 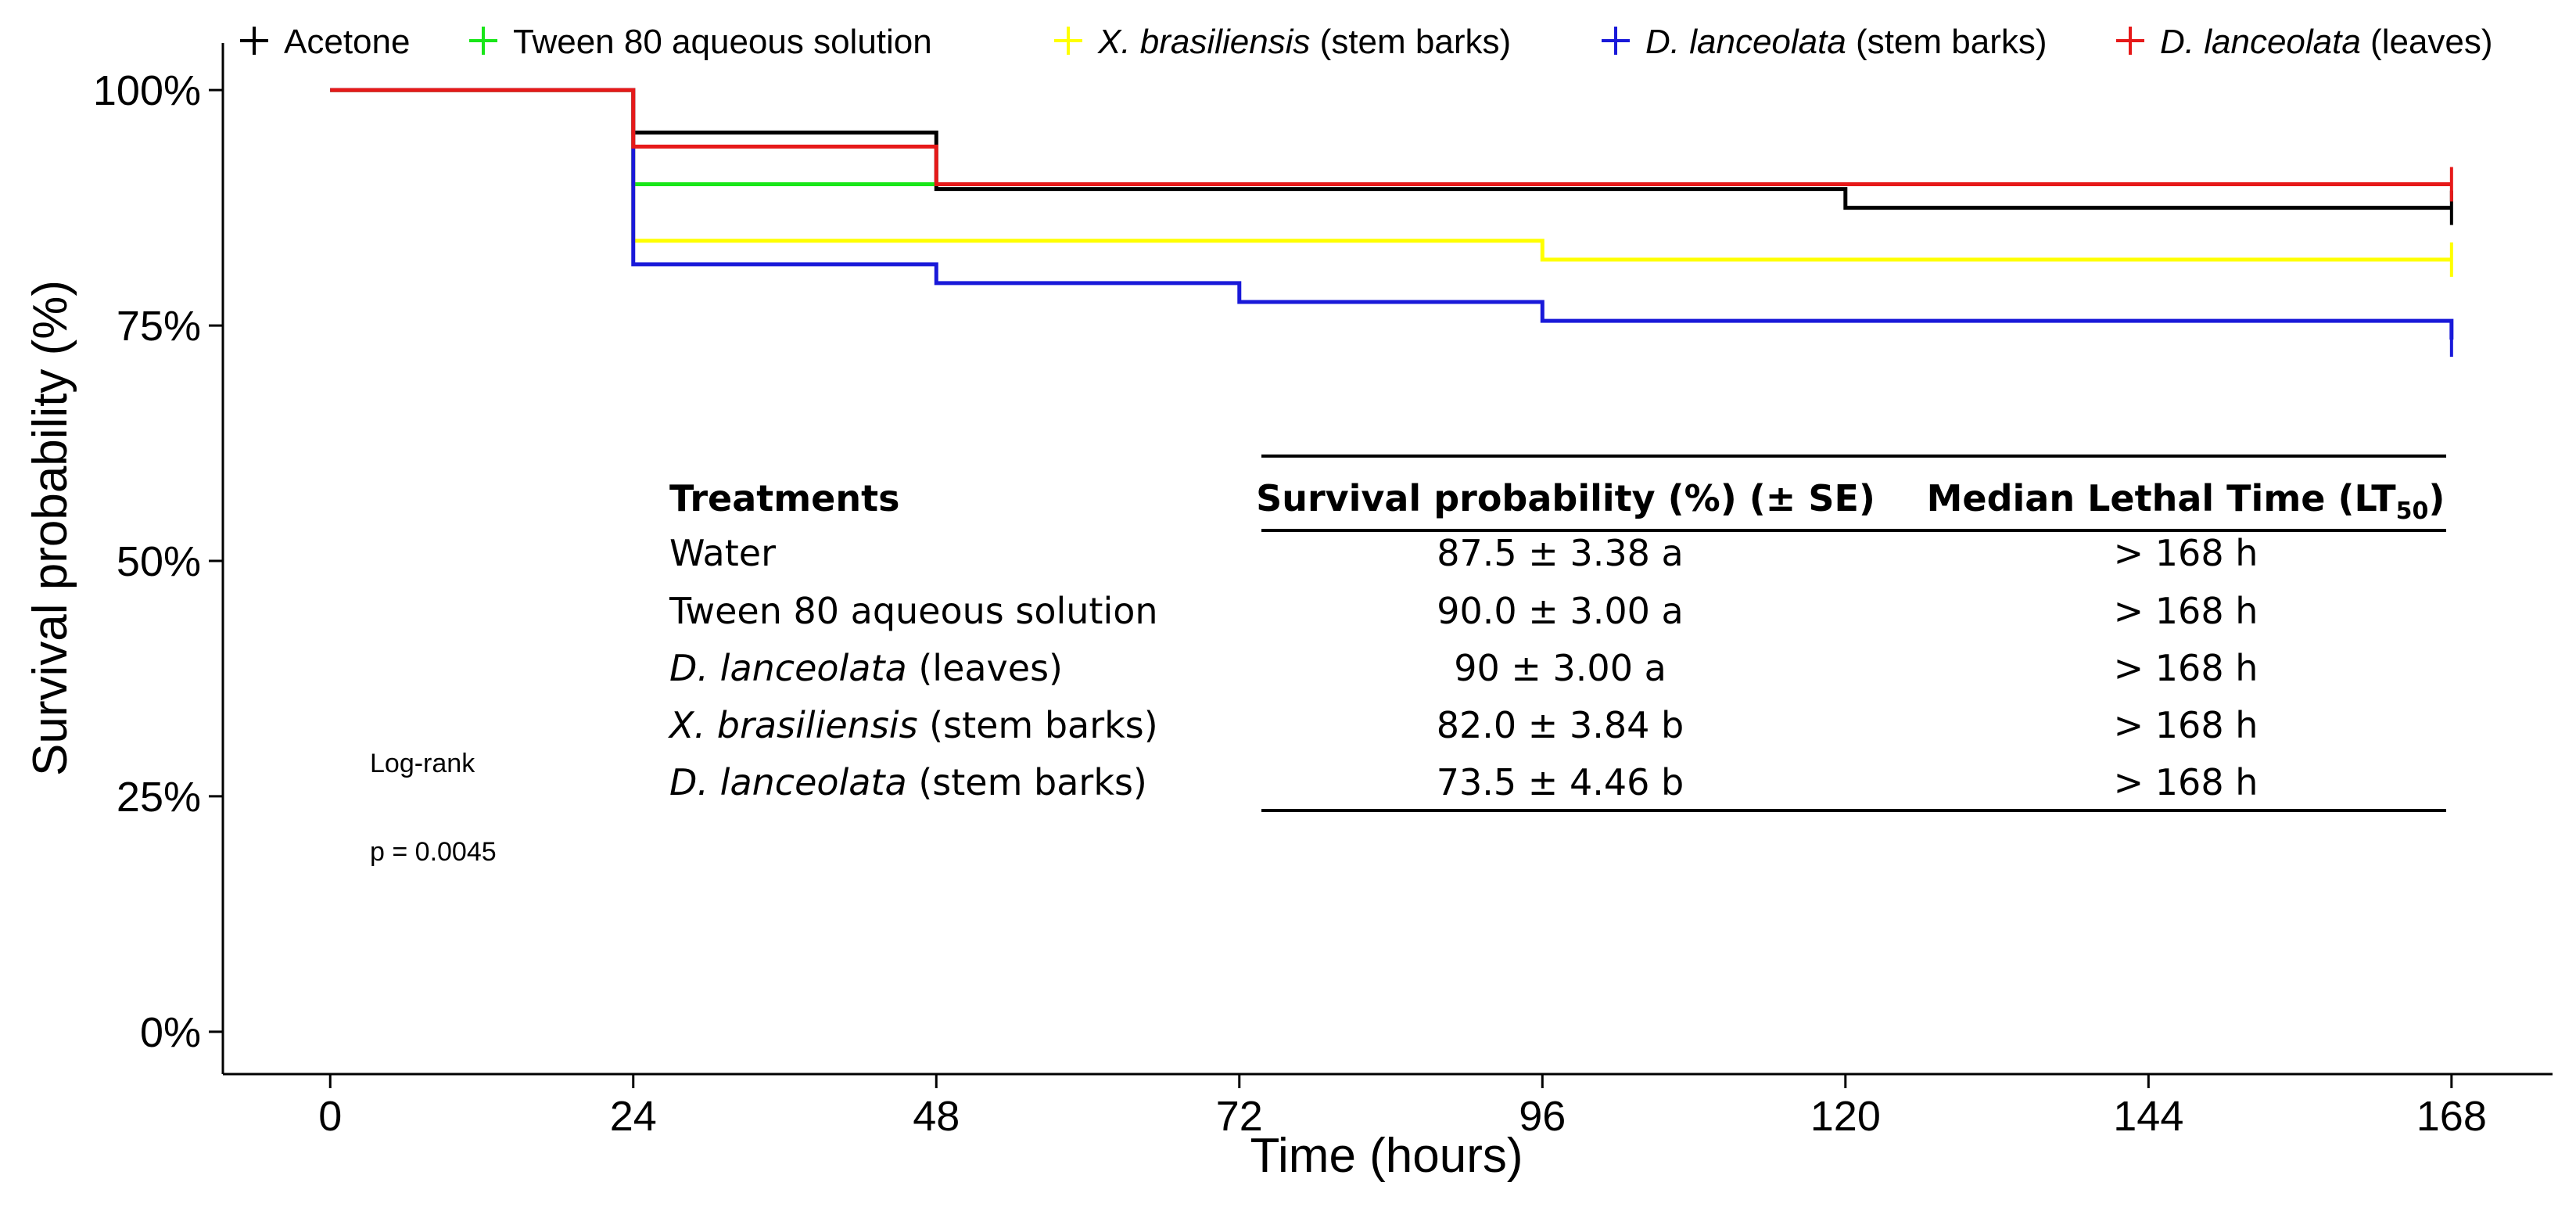 I want to click on x-tick-label: 168, so click(x=2451, y=1116).